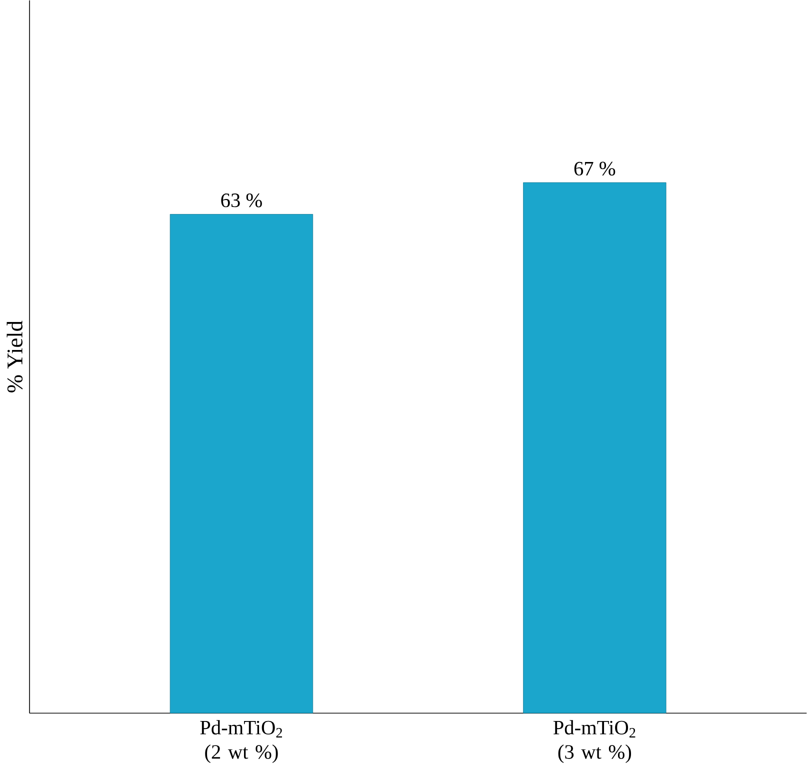 This screenshot has height=770, width=807. Describe the element at coordinates (14, 356) in the screenshot. I see `y-axis-title: % Yield` at that location.